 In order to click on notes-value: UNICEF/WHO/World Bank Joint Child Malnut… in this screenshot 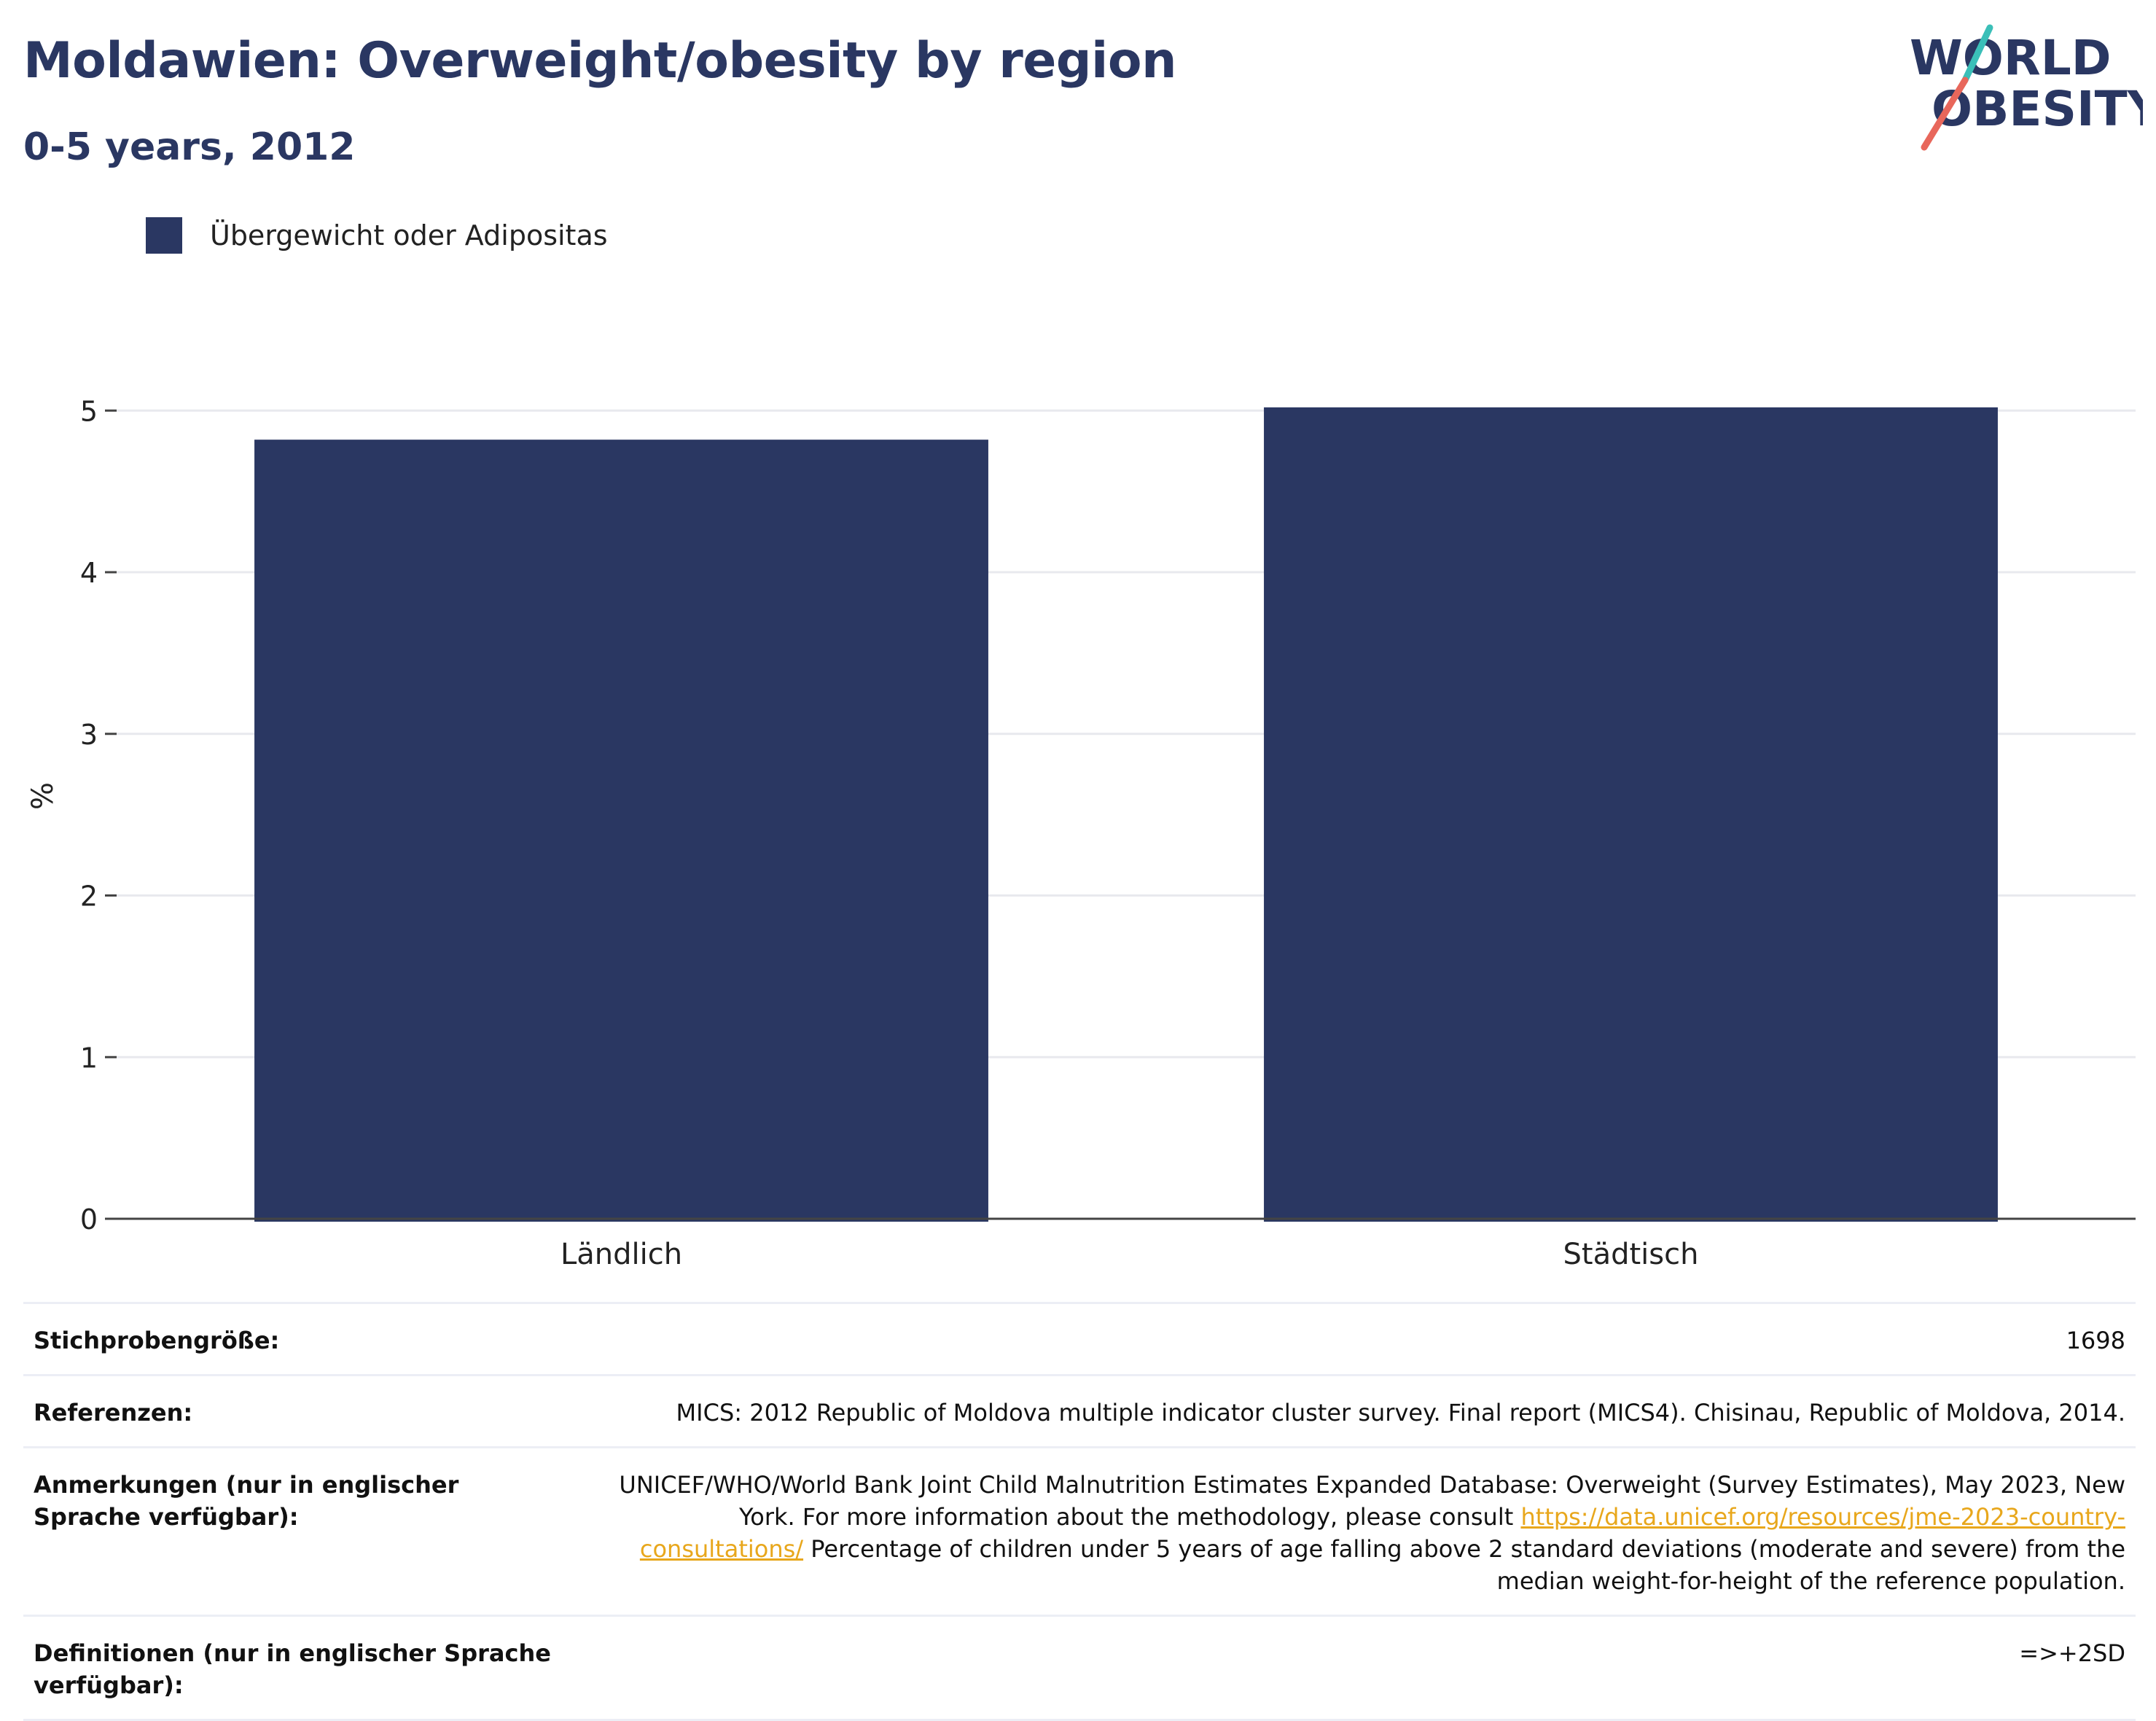, I will do `click(1352, 1533)`.